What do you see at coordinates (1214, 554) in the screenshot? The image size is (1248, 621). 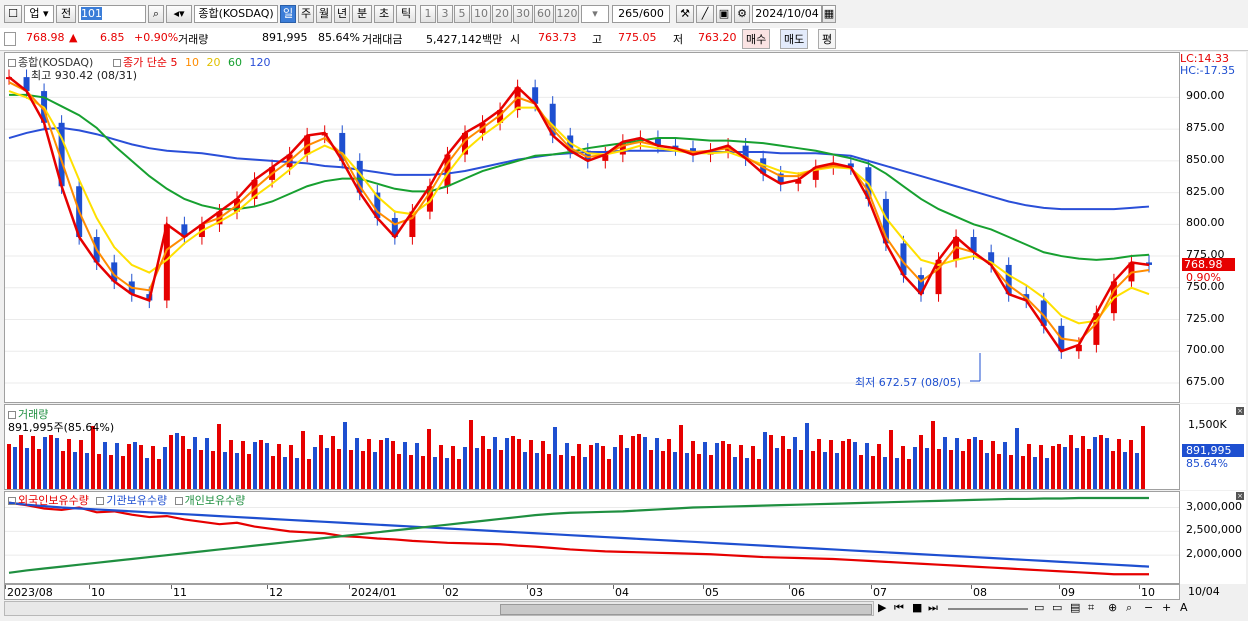 I see `holdings-tick-label: 2,000,000` at bounding box center [1214, 554].